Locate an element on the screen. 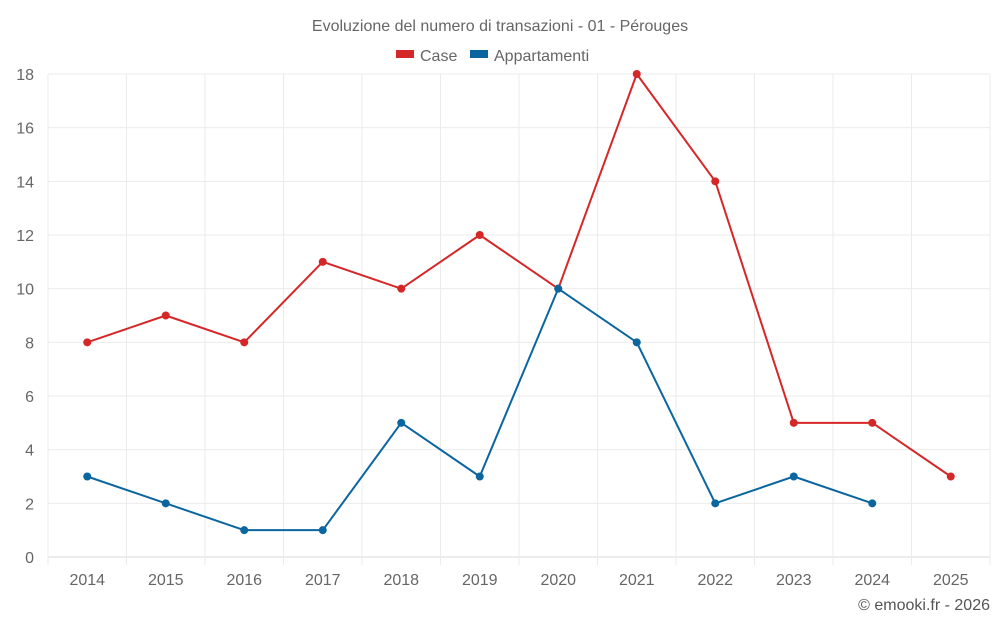 This screenshot has height=630, width=1000. x-tick-label: 2016 is located at coordinates (244, 580).